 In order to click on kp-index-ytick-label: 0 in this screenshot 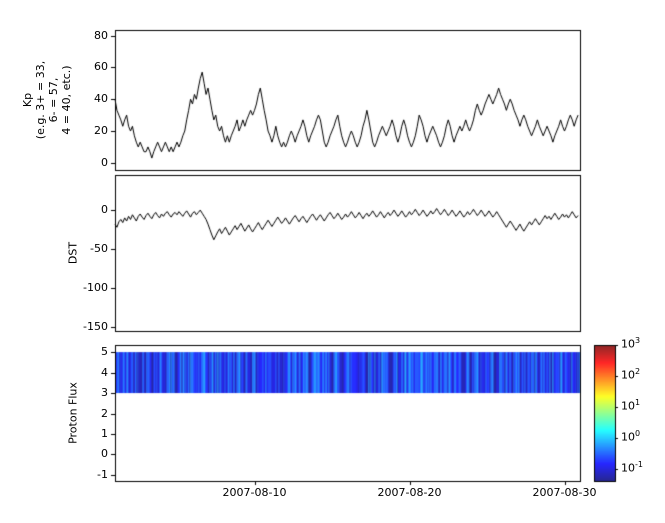, I will do `click(104, 162)`.